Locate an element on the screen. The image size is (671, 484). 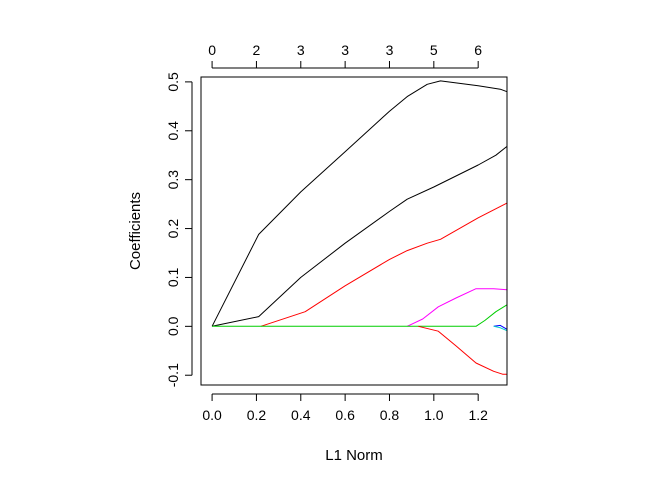
x-tick-label: 0.4 is located at coordinates (301, 415).